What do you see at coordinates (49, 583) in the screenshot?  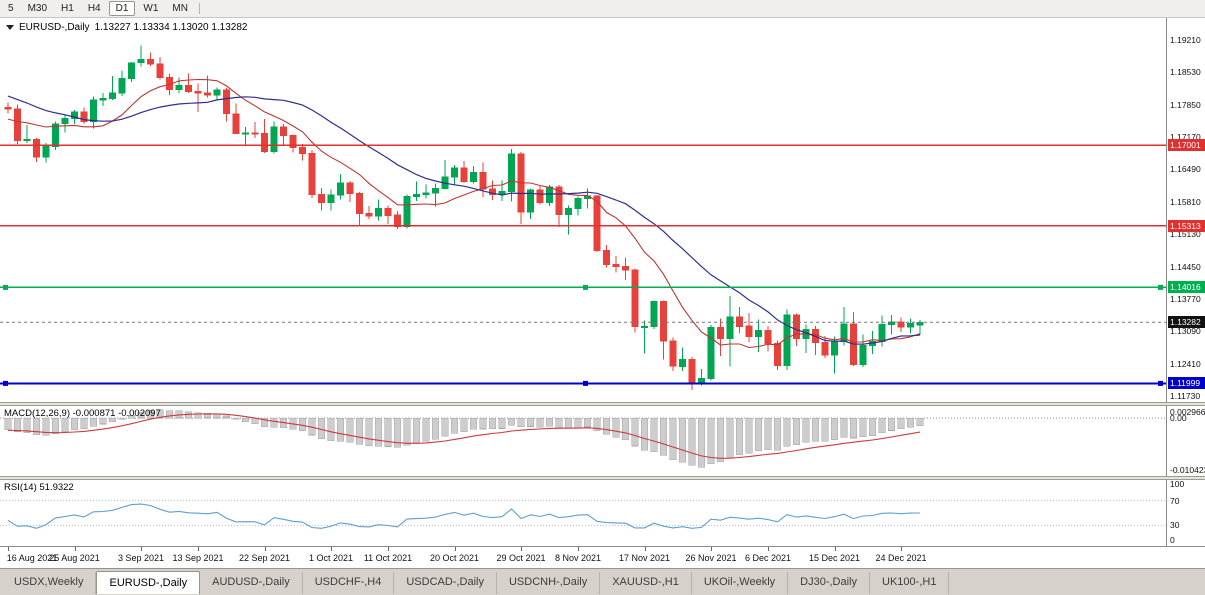 I see `chart-tab-usdx-weekly: USDX,Weekly` at bounding box center [49, 583].